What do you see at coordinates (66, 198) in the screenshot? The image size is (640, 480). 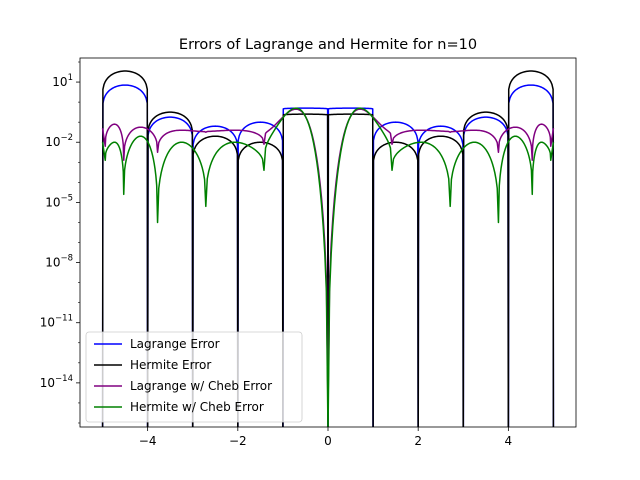 I see `y-tick-exponent: −5` at bounding box center [66, 198].